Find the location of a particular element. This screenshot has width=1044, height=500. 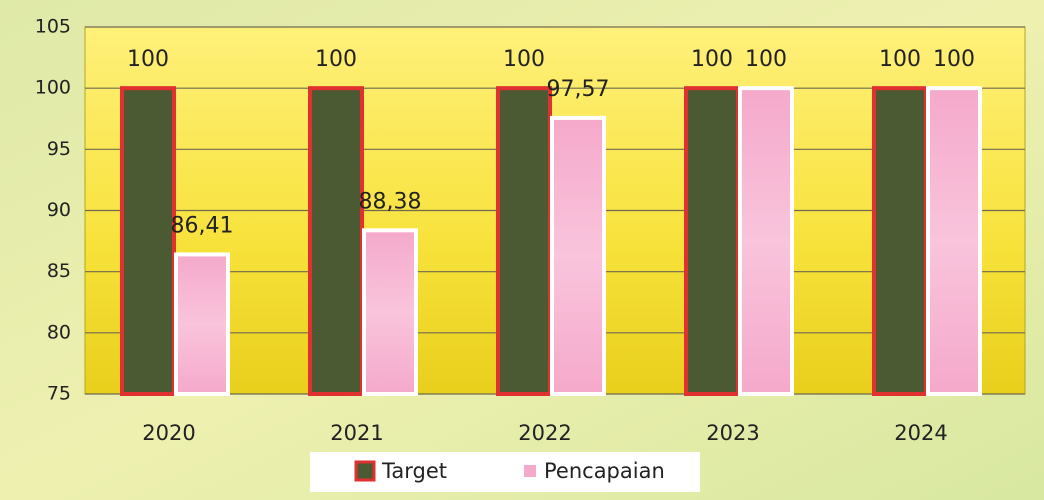

value-label: 88,38 is located at coordinates (390, 201).